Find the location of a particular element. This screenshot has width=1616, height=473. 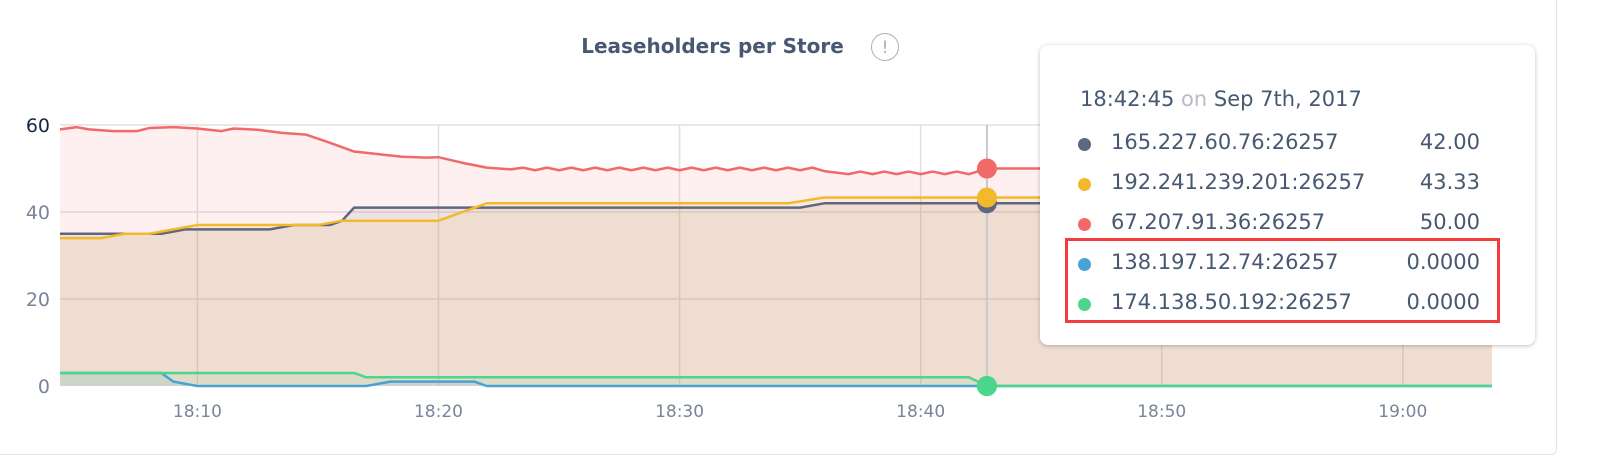

row-label: 138.197.12.74:26257 is located at coordinates (1225, 262).